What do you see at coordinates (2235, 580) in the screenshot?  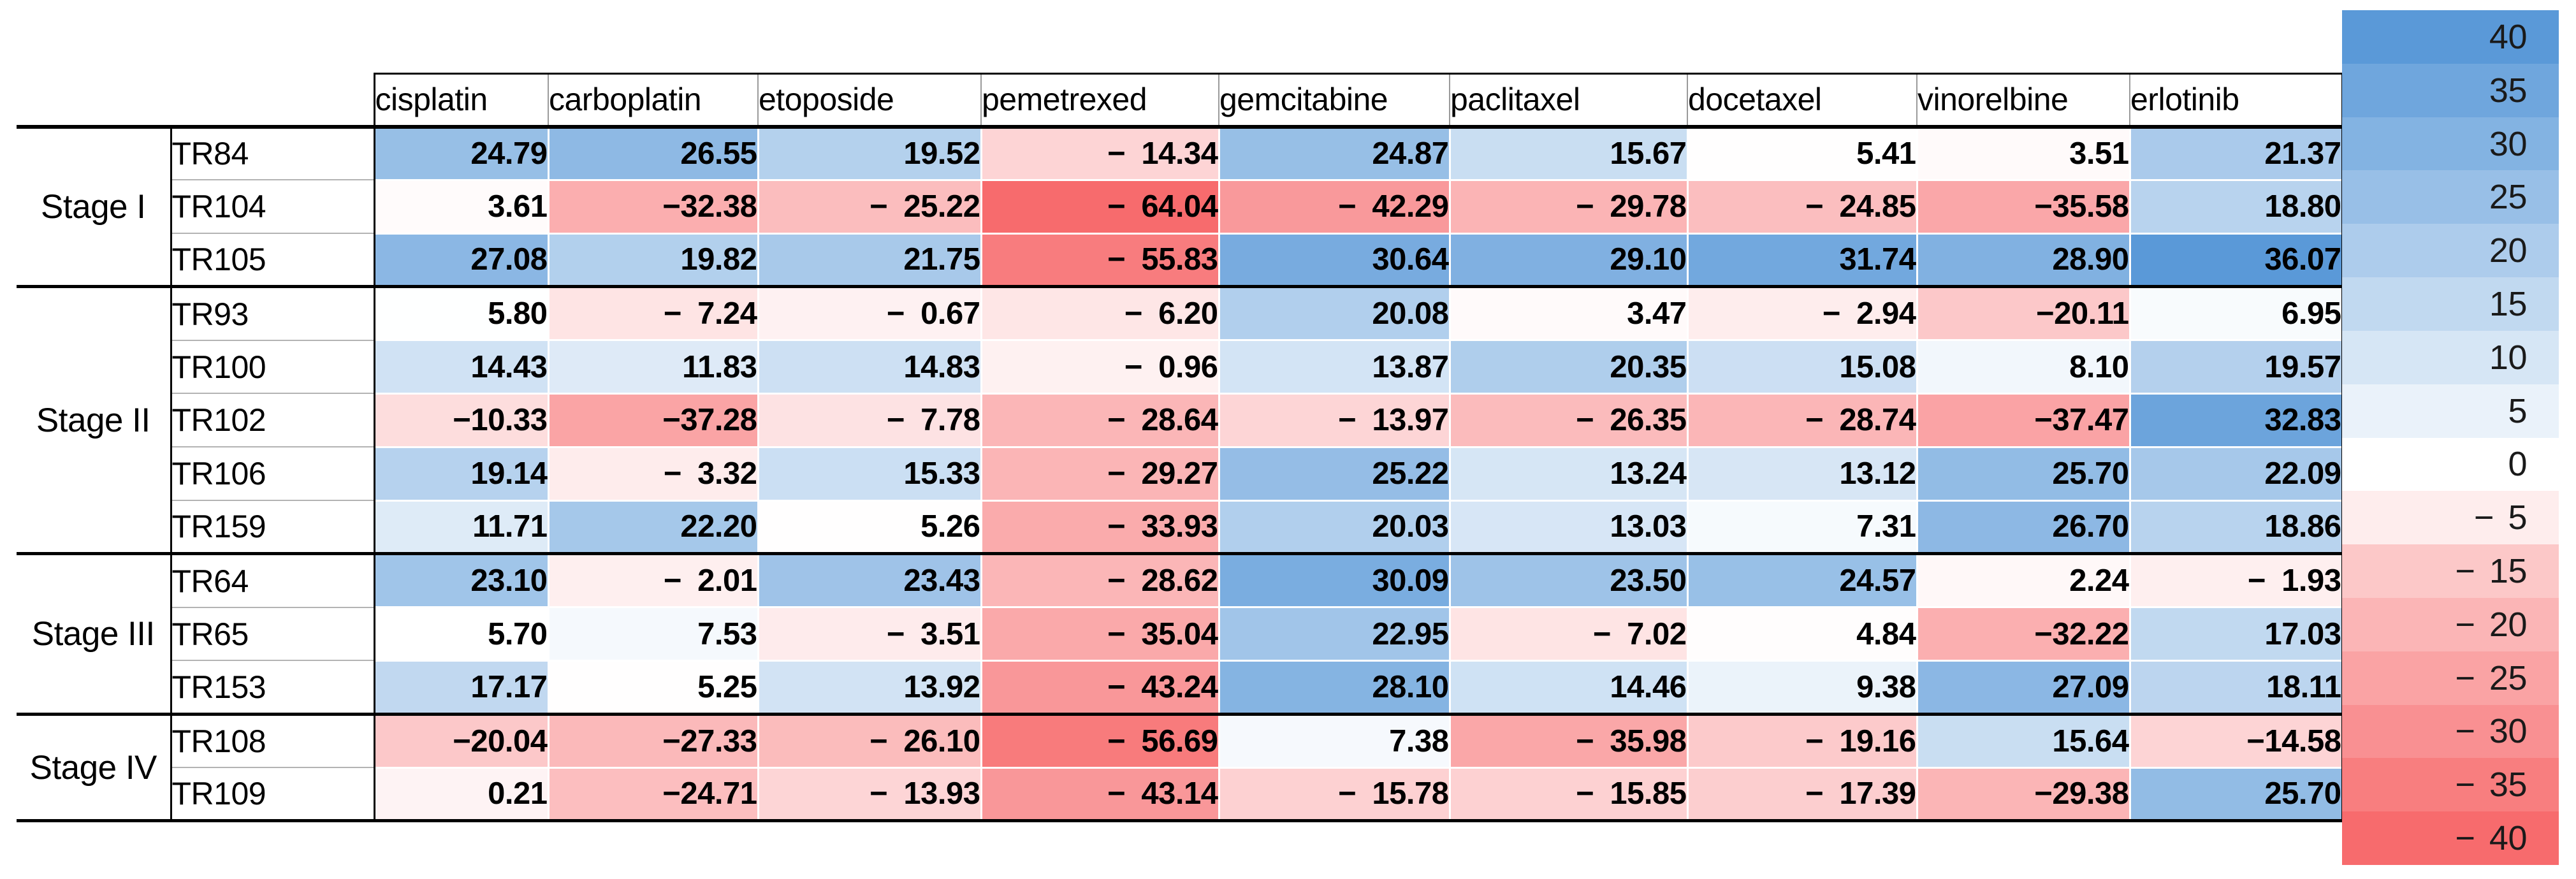 I see `heatmap-cell: − 1.93` at bounding box center [2235, 580].